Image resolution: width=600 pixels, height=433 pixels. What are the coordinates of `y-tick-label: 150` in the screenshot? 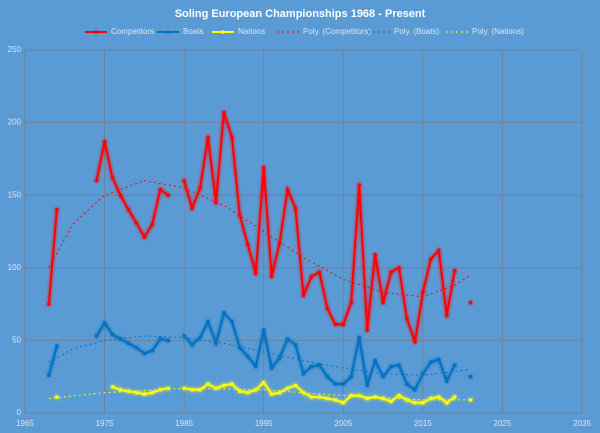 It's located at (15, 194).